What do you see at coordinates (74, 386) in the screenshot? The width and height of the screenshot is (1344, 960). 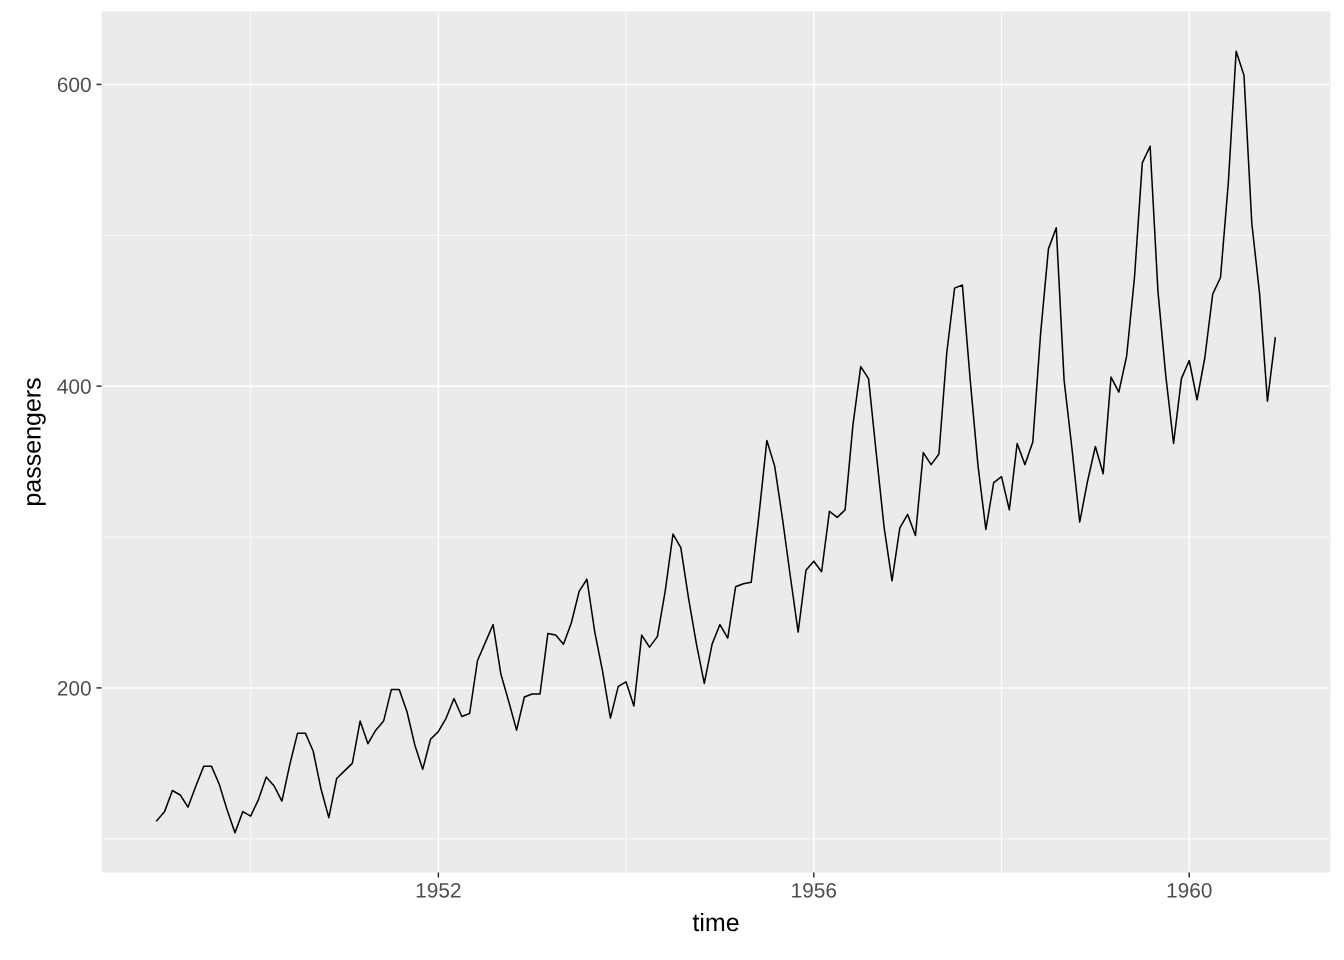 I see `y-tick-label: 400` at bounding box center [74, 386].